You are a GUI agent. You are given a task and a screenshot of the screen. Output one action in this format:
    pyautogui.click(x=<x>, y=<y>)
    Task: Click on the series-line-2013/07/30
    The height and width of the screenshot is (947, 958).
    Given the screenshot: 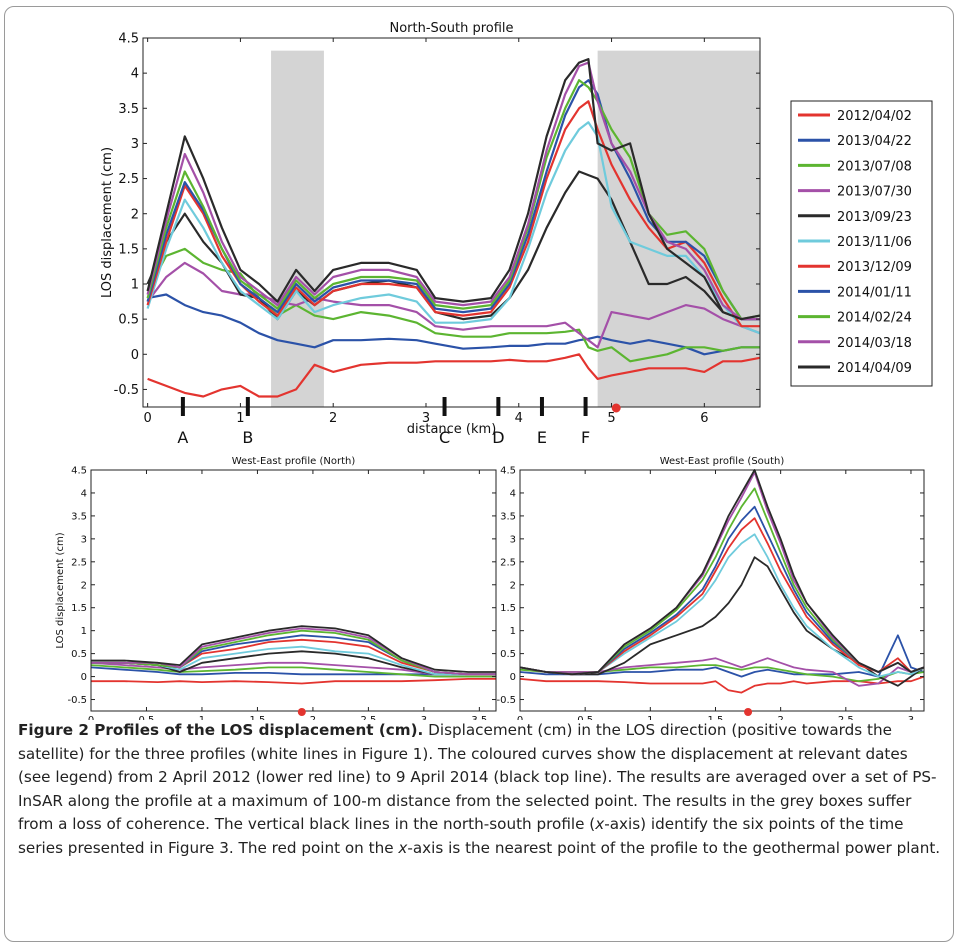 What is the action you would take?
    pyautogui.click(x=722, y=672)
    